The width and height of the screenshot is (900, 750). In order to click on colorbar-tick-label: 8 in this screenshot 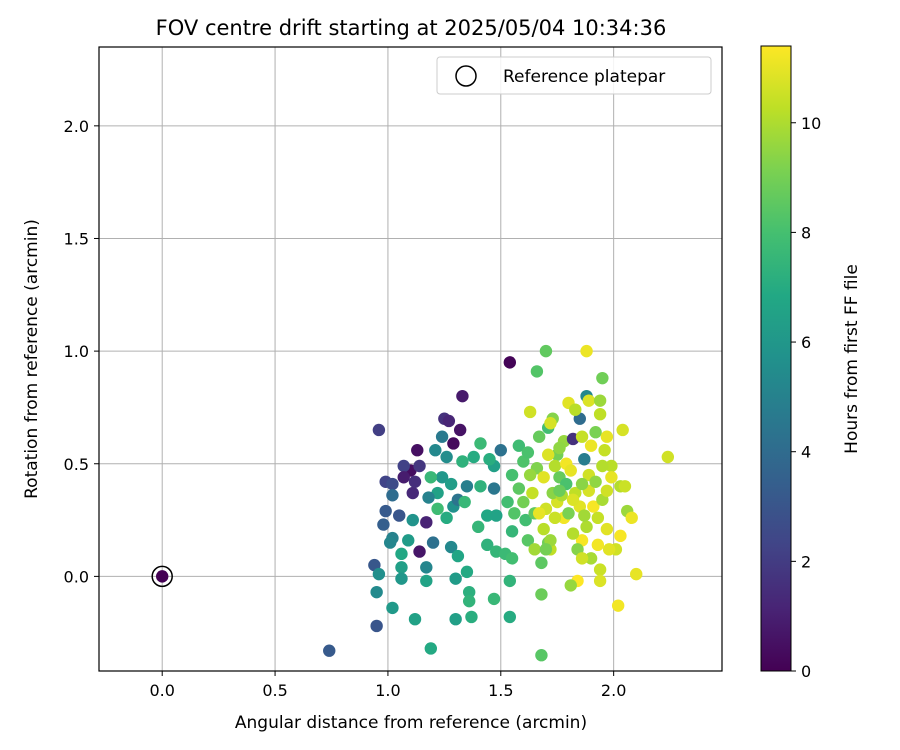, I will do `click(806, 232)`.